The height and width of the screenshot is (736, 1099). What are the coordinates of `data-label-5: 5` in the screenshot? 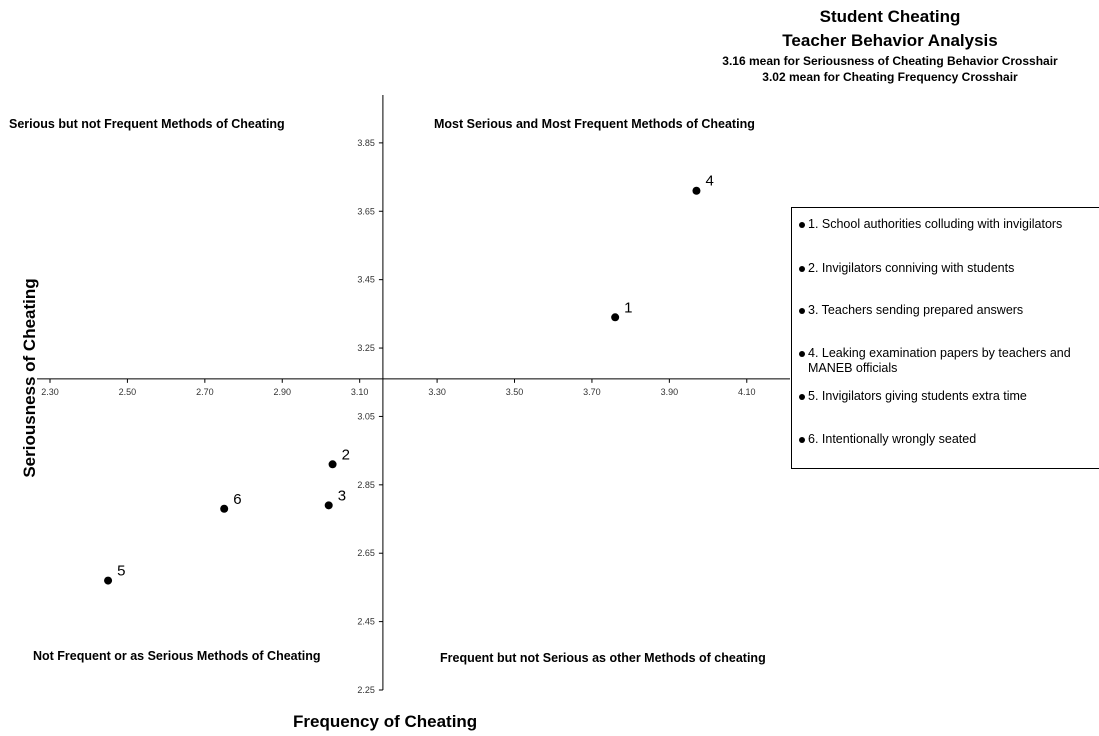 It's located at (121, 571).